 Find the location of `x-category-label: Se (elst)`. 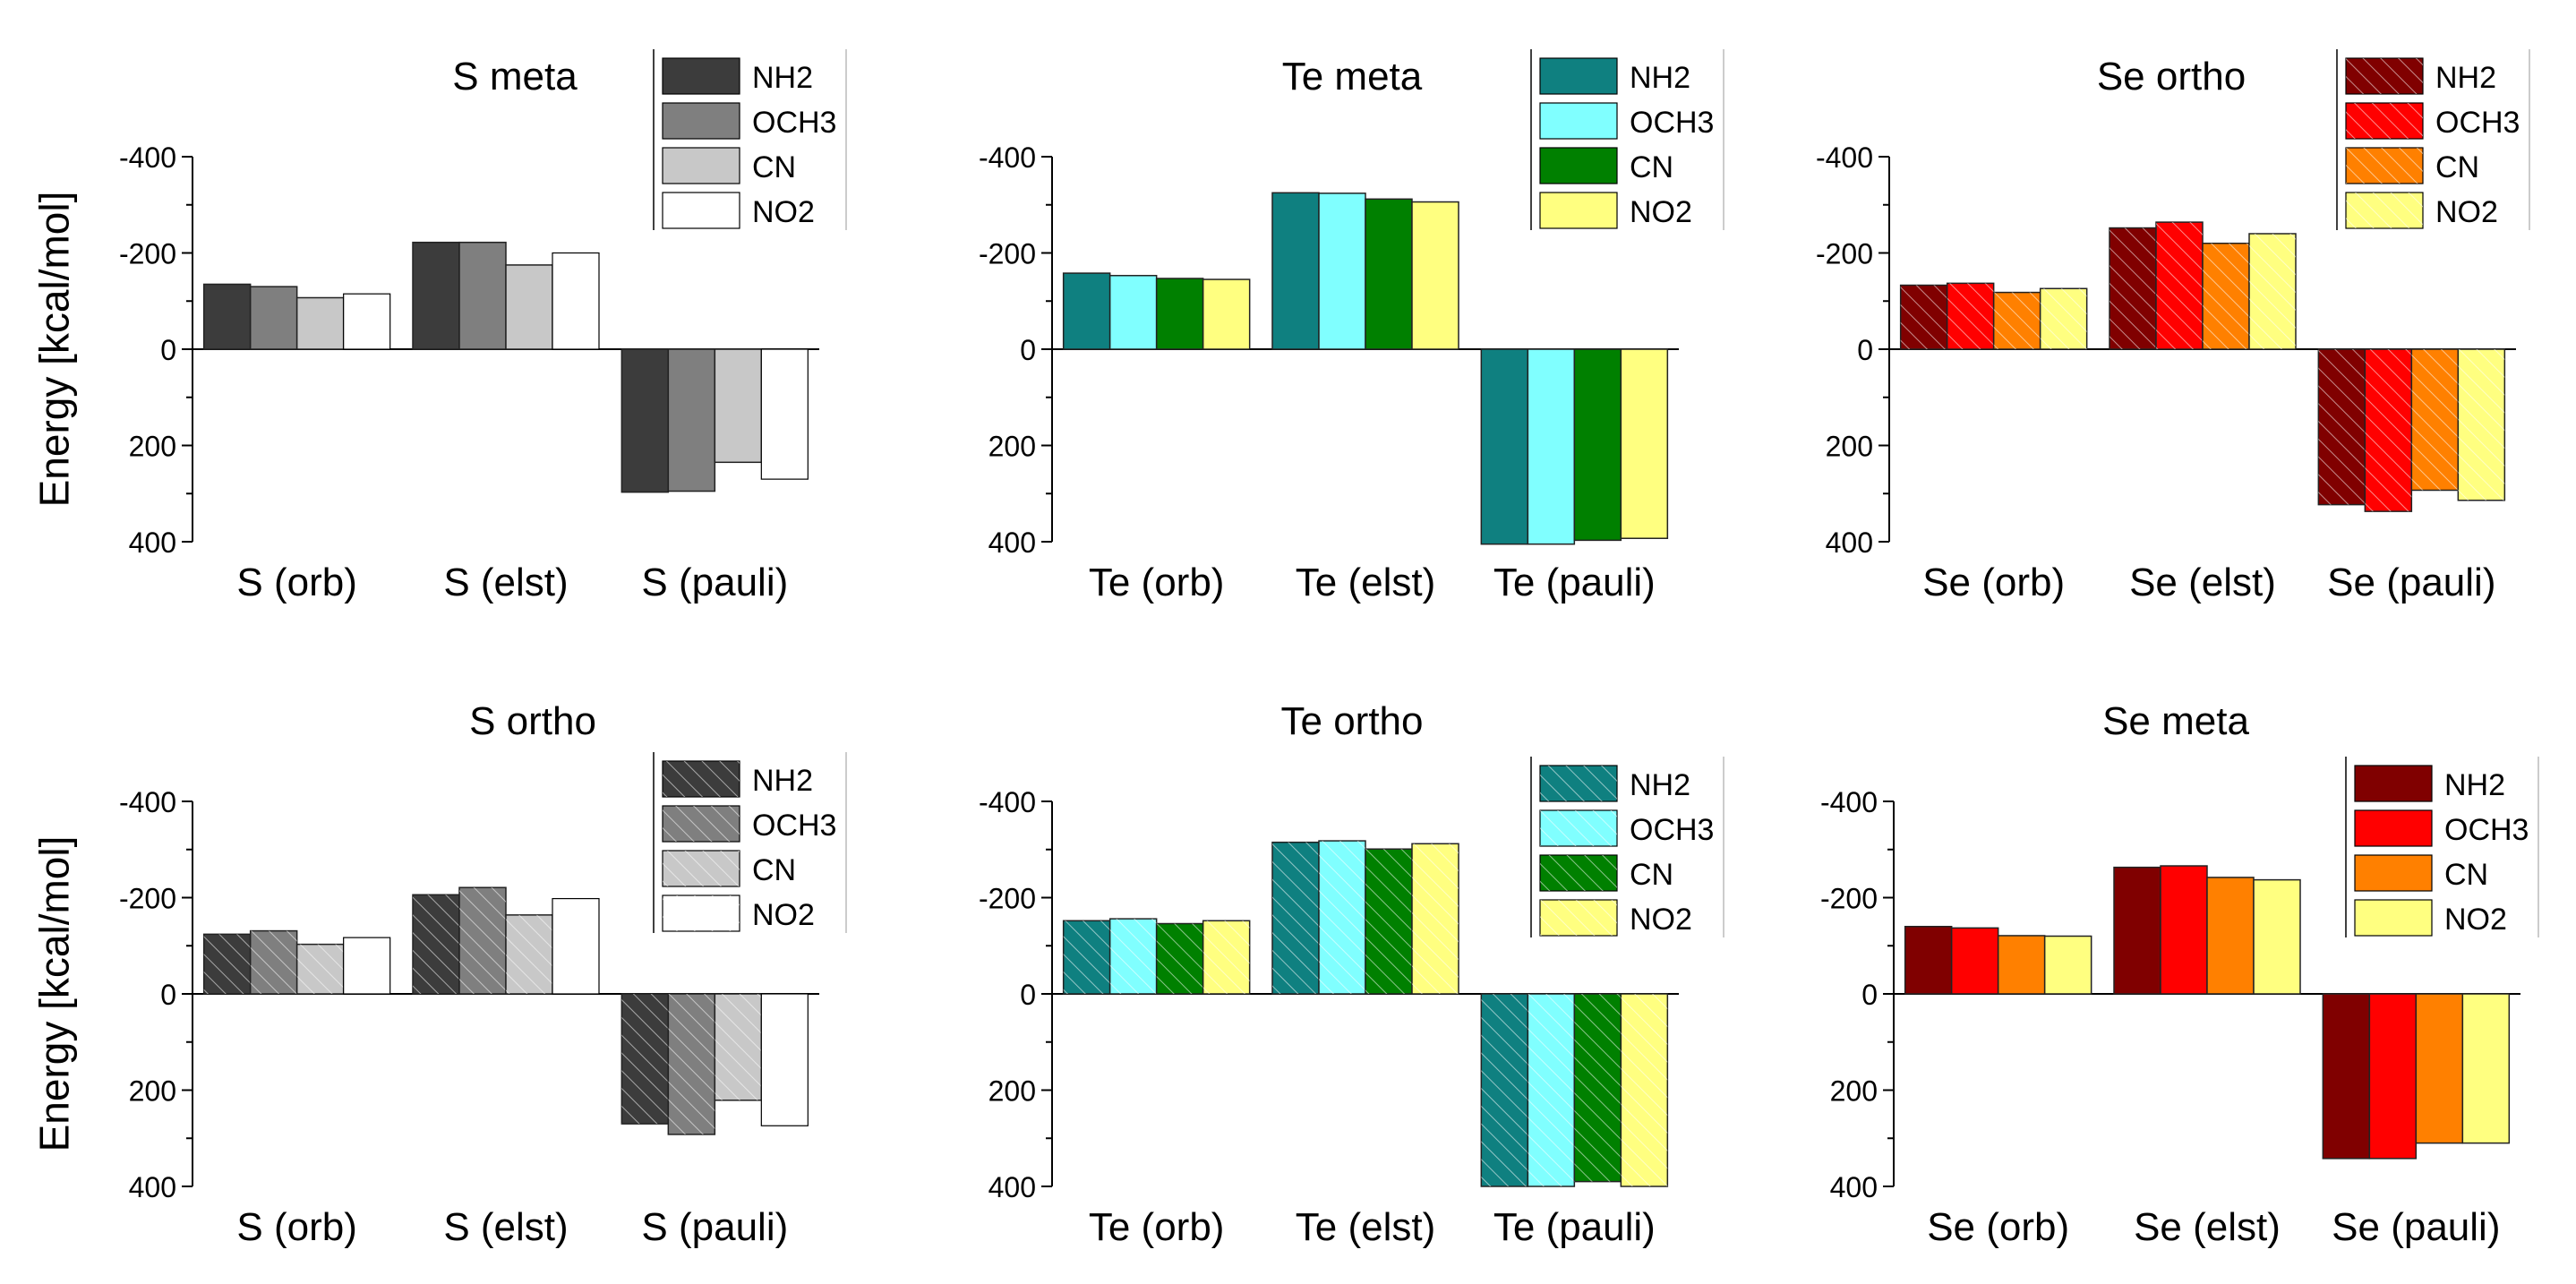

x-category-label: Se (elst) is located at coordinates (2207, 1227).